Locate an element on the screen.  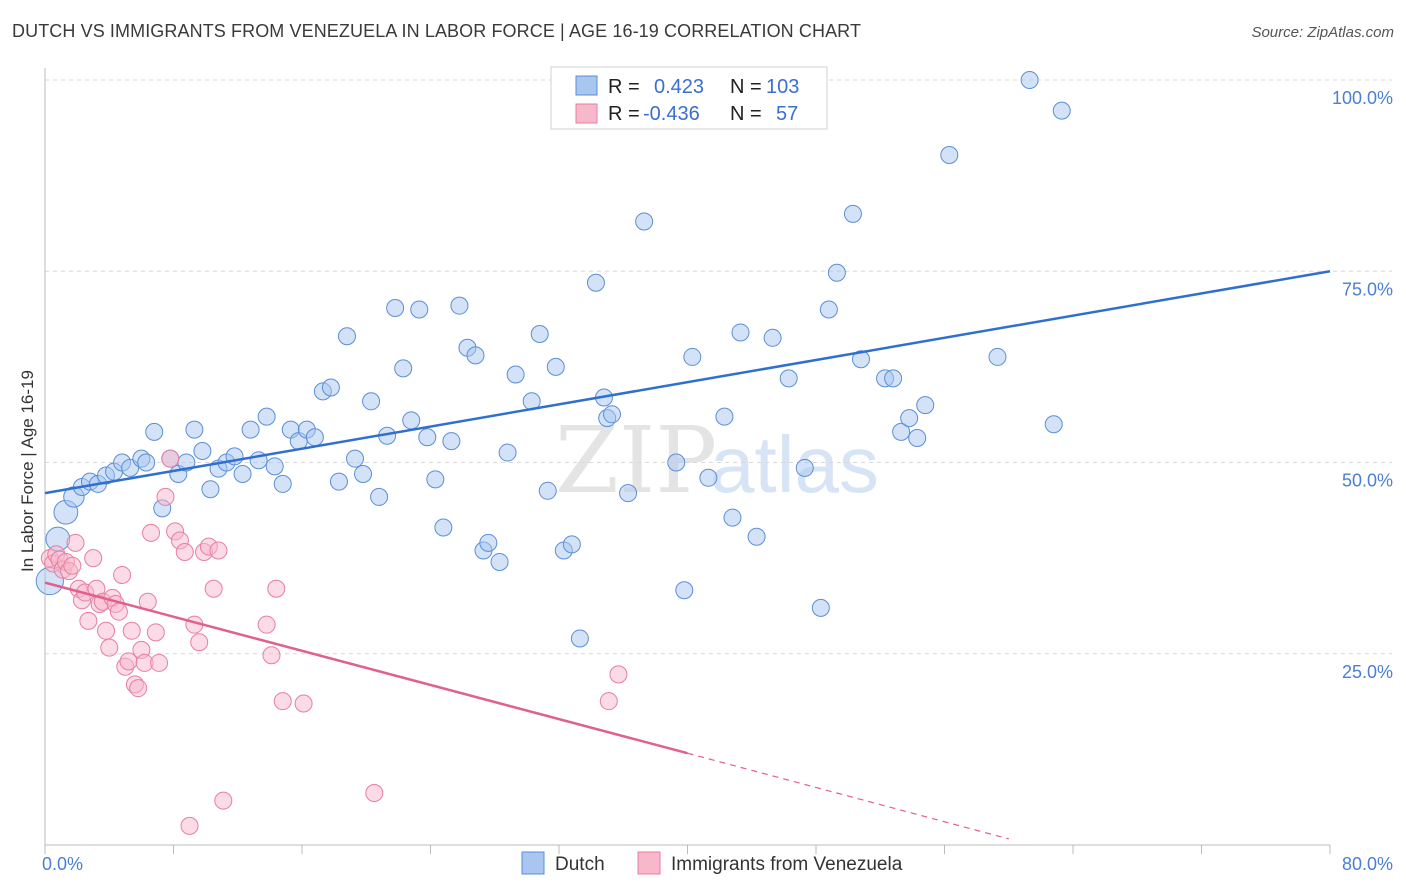
chart-source: Source: ZipAtlas.com is located at coordinates (1322, 32).